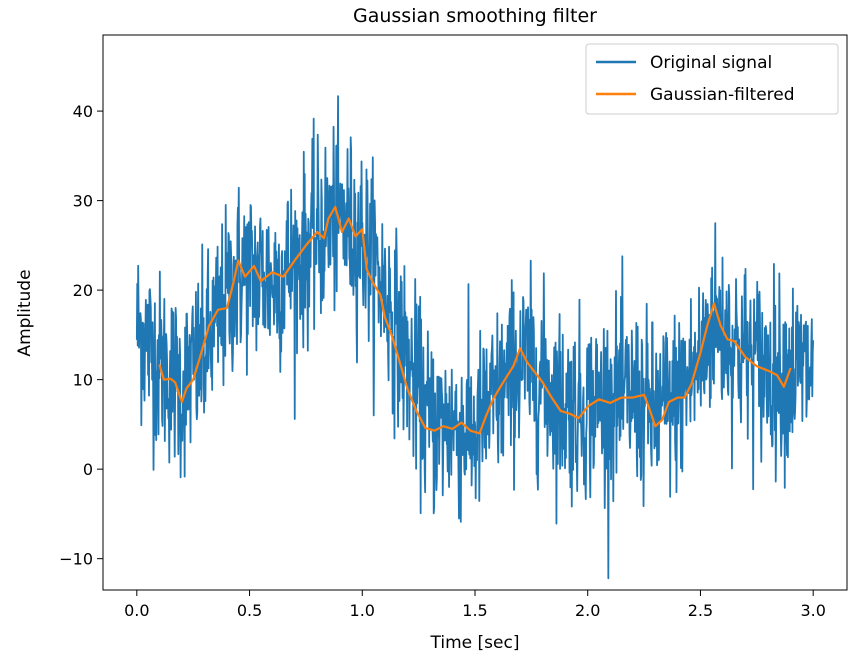 The height and width of the screenshot is (665, 868). What do you see at coordinates (587, 610) in the screenshot?
I see `x-tick-label: 2.0` at bounding box center [587, 610].